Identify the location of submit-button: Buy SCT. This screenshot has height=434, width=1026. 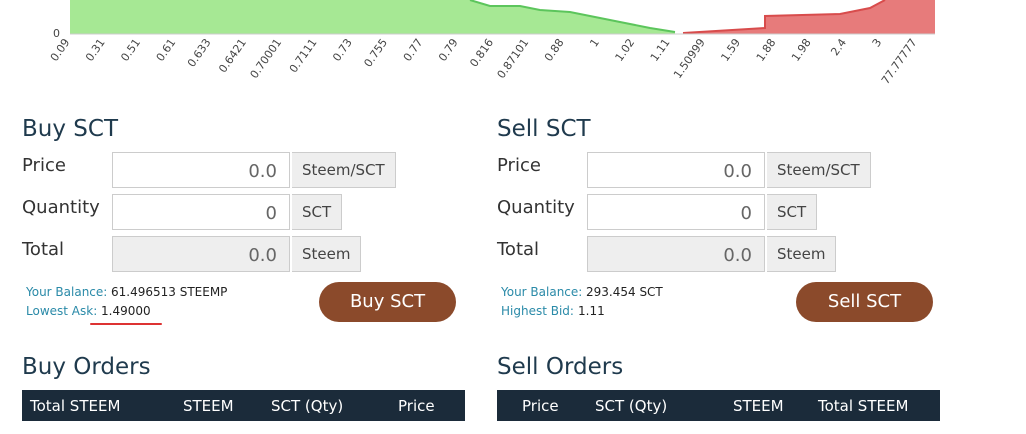
(387, 302).